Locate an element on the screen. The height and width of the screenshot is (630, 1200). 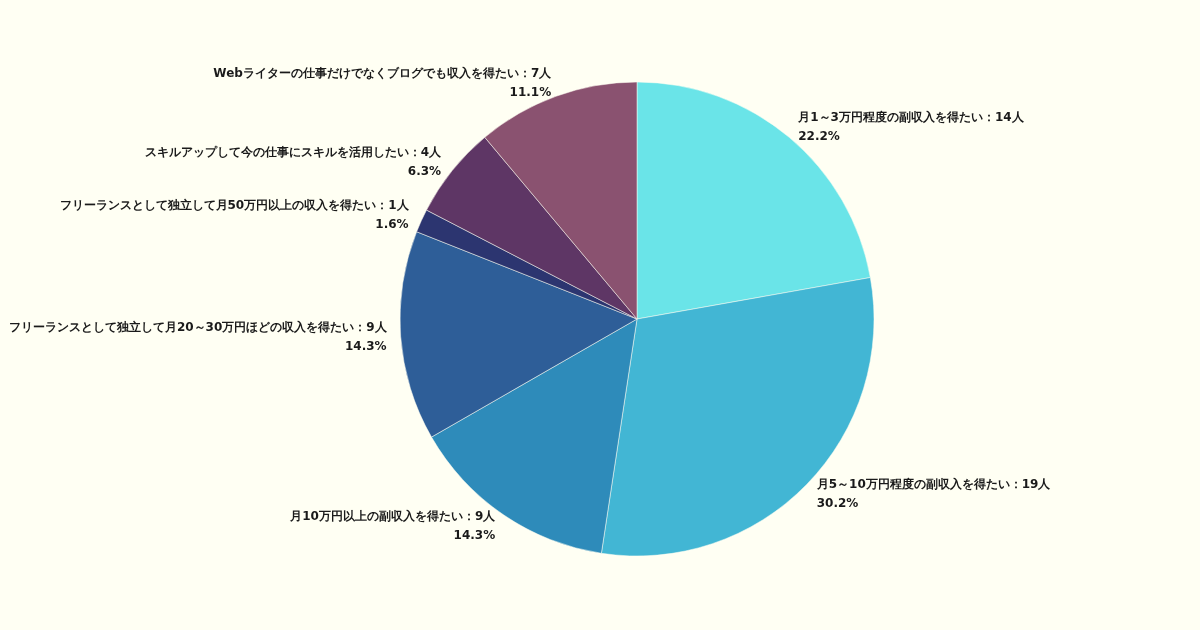
slice-label: 月10万円以上の副収入を得たい：9人 is located at coordinates (393, 516).